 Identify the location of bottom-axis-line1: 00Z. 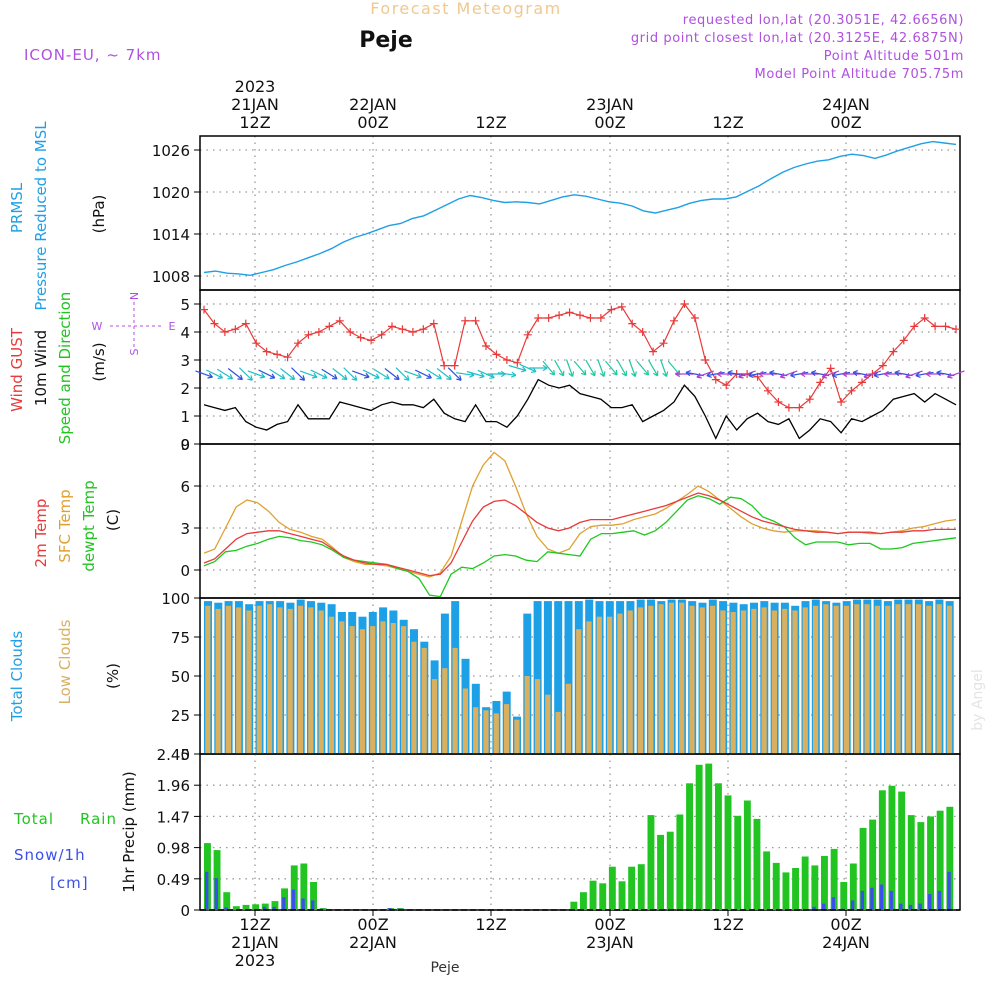
(609, 924).